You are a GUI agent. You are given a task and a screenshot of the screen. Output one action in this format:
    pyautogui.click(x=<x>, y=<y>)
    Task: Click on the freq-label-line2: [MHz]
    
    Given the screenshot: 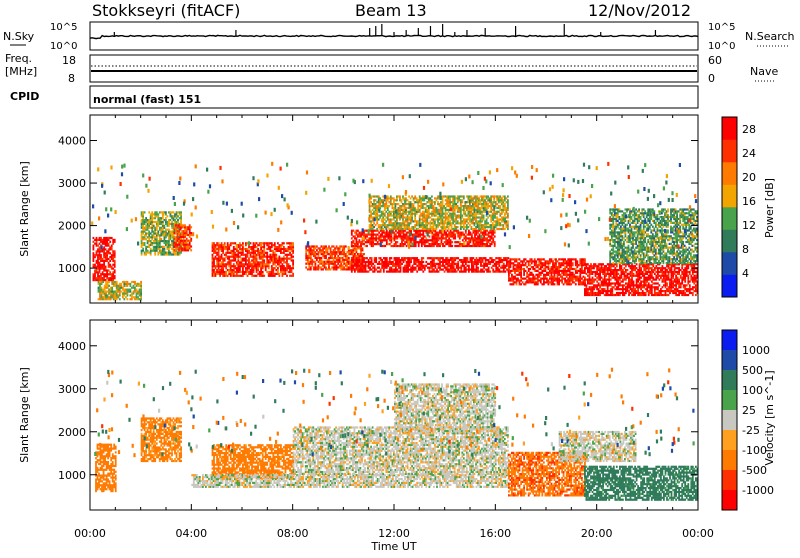 What is the action you would take?
    pyautogui.click(x=21, y=71)
    